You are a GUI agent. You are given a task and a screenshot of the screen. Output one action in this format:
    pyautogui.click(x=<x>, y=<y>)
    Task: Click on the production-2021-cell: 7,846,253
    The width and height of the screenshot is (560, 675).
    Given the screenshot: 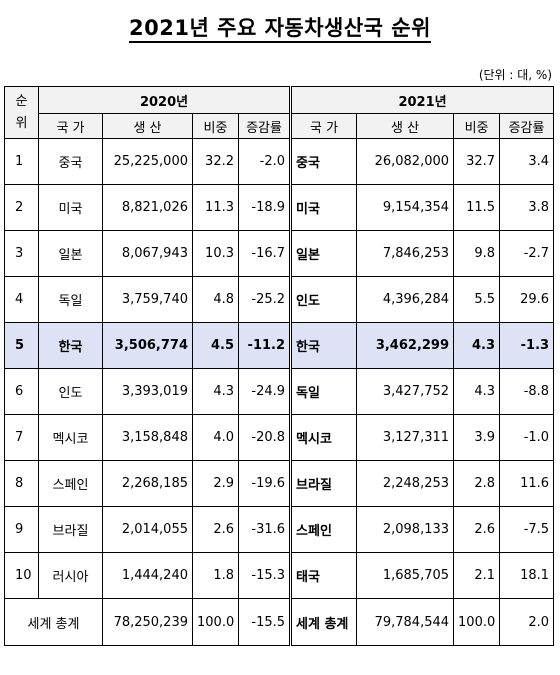 What is the action you would take?
    pyautogui.click(x=405, y=253)
    